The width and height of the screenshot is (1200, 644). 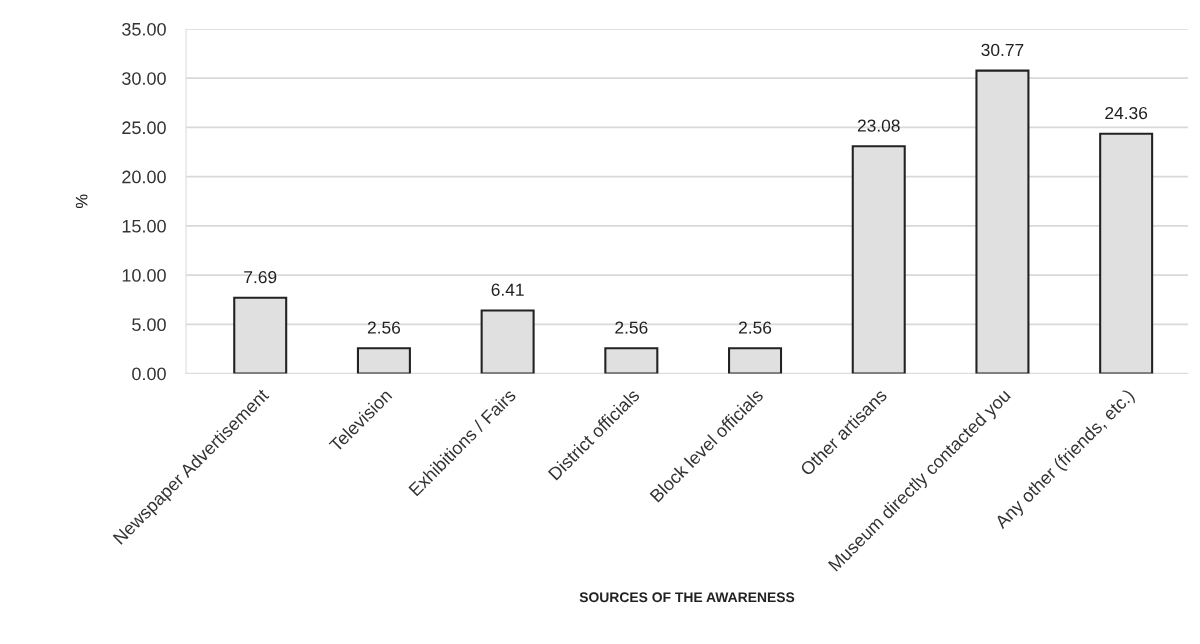 I want to click on y-tick-label: 30.00, so click(x=144, y=78).